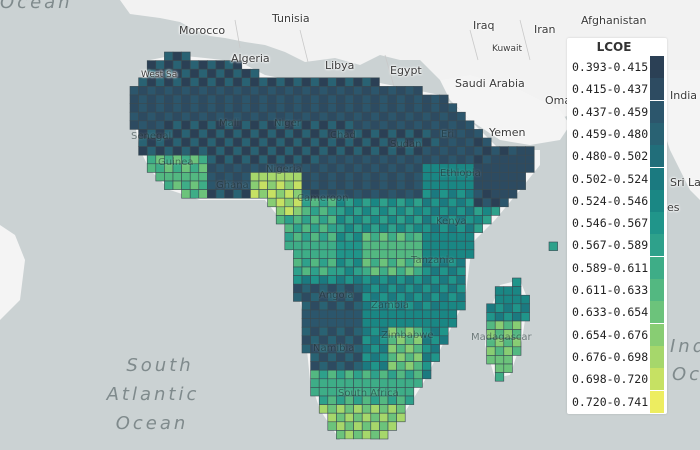  Describe the element at coordinates (460, 173) in the screenshot. I see `country-label-ethiopia: Ethiopia` at that location.